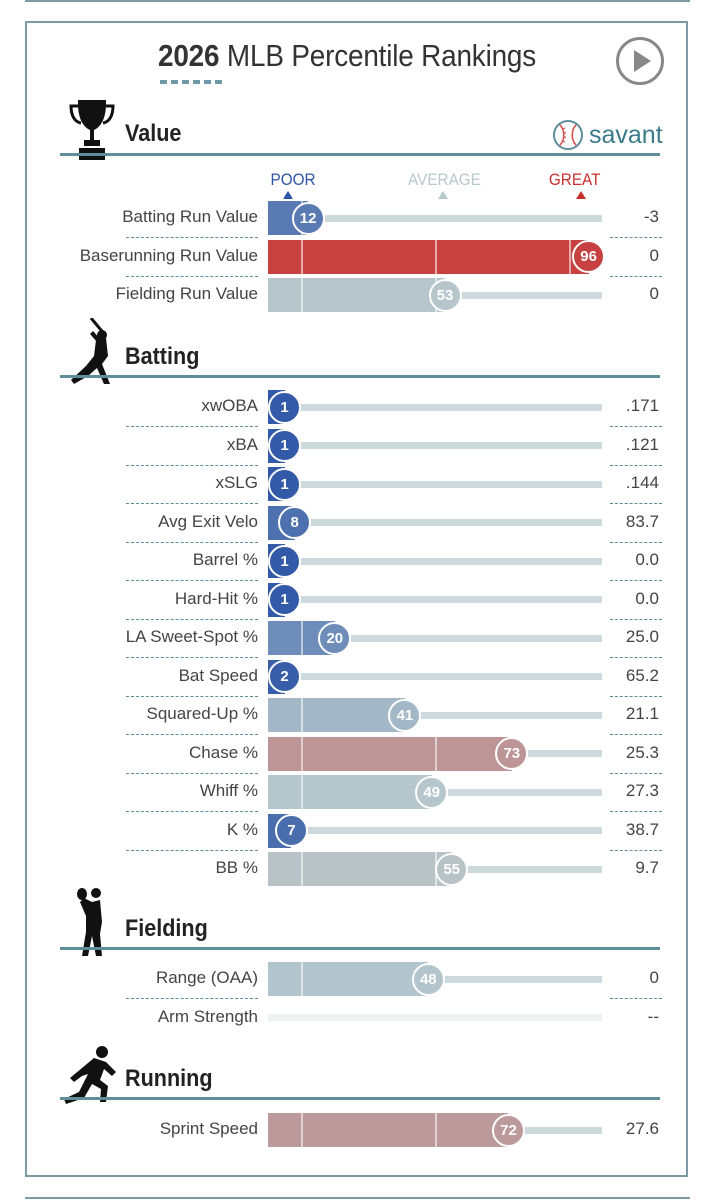  I want to click on baseball-icon, so click(568, 135).